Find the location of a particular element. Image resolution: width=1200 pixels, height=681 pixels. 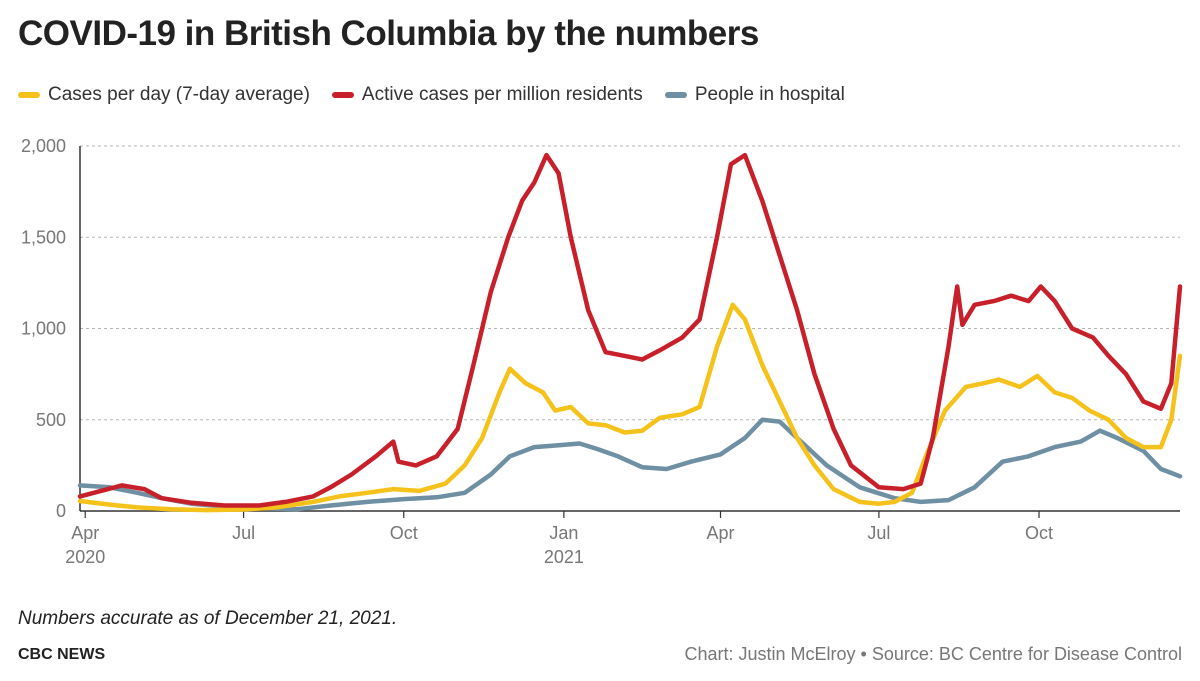

x-tick-label: Jan is located at coordinates (563, 533).